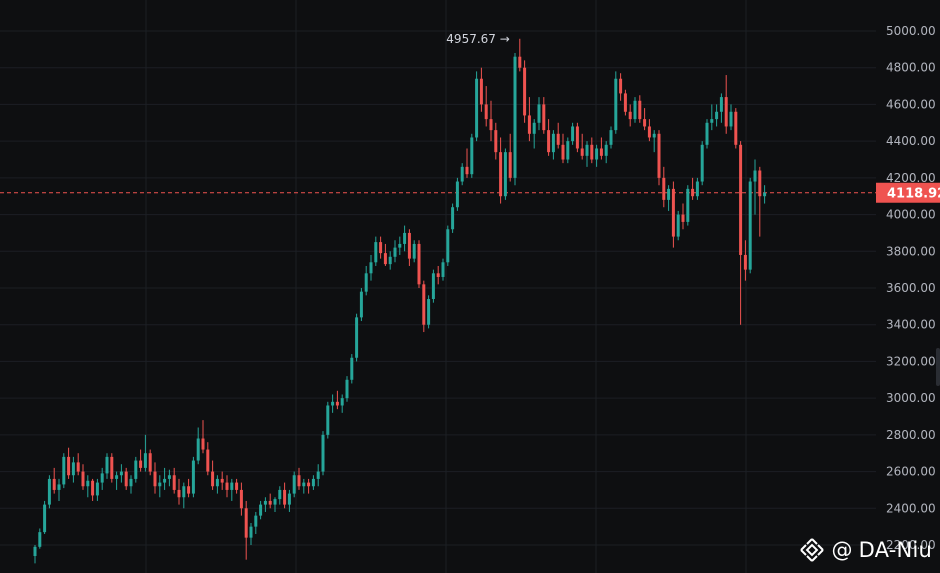 The image size is (940, 573). What do you see at coordinates (865, 550) in the screenshot?
I see `watermark: @ DA-Niu` at bounding box center [865, 550].